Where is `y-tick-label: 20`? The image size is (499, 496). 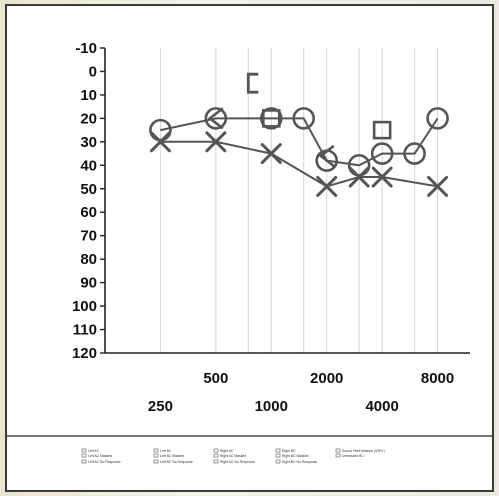
y-tick-label: 20 is located at coordinates (88, 118).